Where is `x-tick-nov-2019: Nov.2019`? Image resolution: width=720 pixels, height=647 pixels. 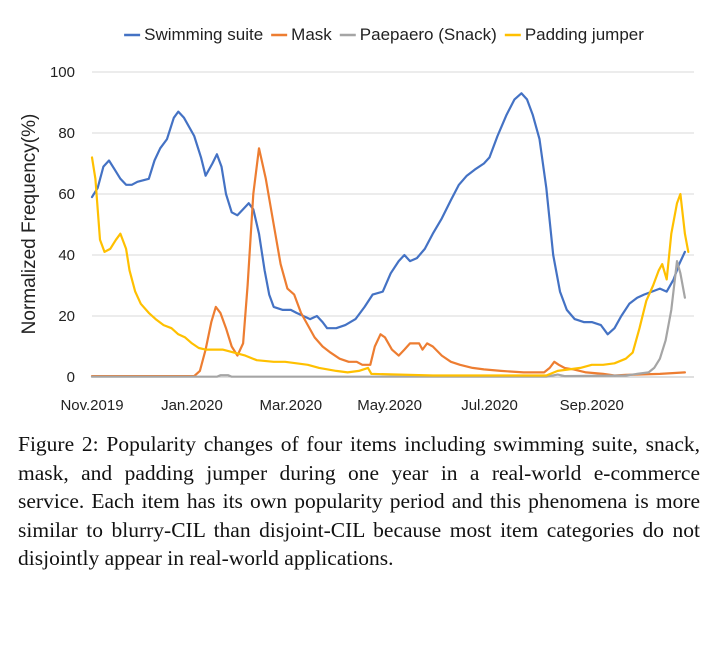 x-tick-nov-2019: Nov.2019 is located at coordinates (91, 405).